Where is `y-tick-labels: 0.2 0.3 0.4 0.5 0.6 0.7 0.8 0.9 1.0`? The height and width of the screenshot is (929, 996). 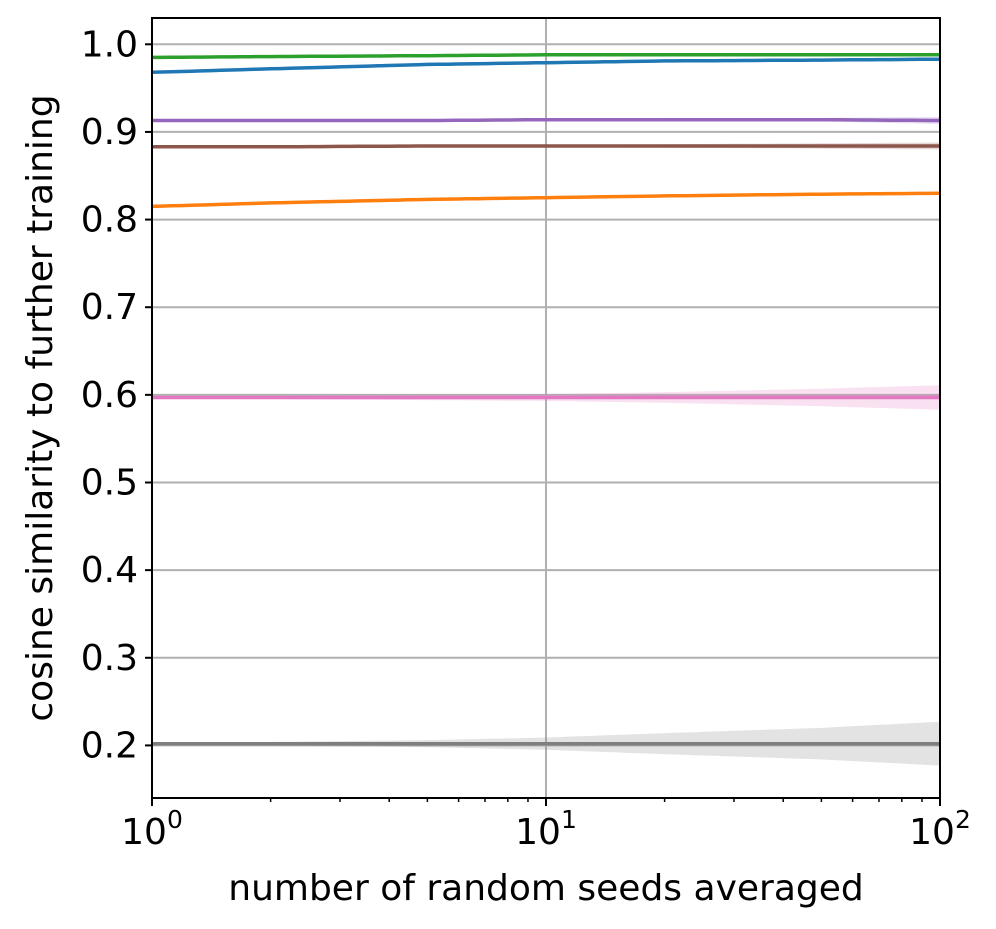
y-tick-labels: 0.2 0.3 0.4 0.5 0.6 0.7 0.8 0.9 1.0 is located at coordinates (109, 395).